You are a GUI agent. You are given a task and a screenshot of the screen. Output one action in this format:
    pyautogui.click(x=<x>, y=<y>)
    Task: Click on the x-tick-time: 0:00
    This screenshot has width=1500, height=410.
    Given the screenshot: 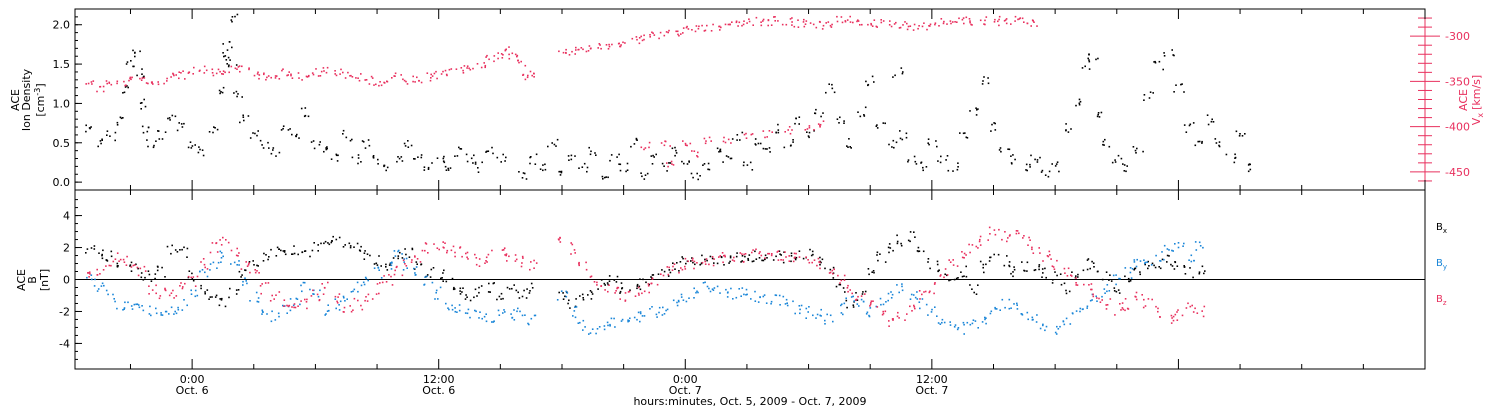 What is the action you would take?
    pyautogui.click(x=685, y=379)
    